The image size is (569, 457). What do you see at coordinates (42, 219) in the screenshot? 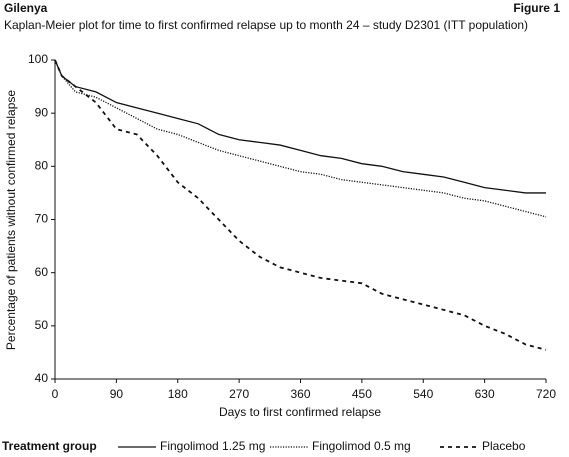
I see `y-tick-label: 70` at bounding box center [42, 219].